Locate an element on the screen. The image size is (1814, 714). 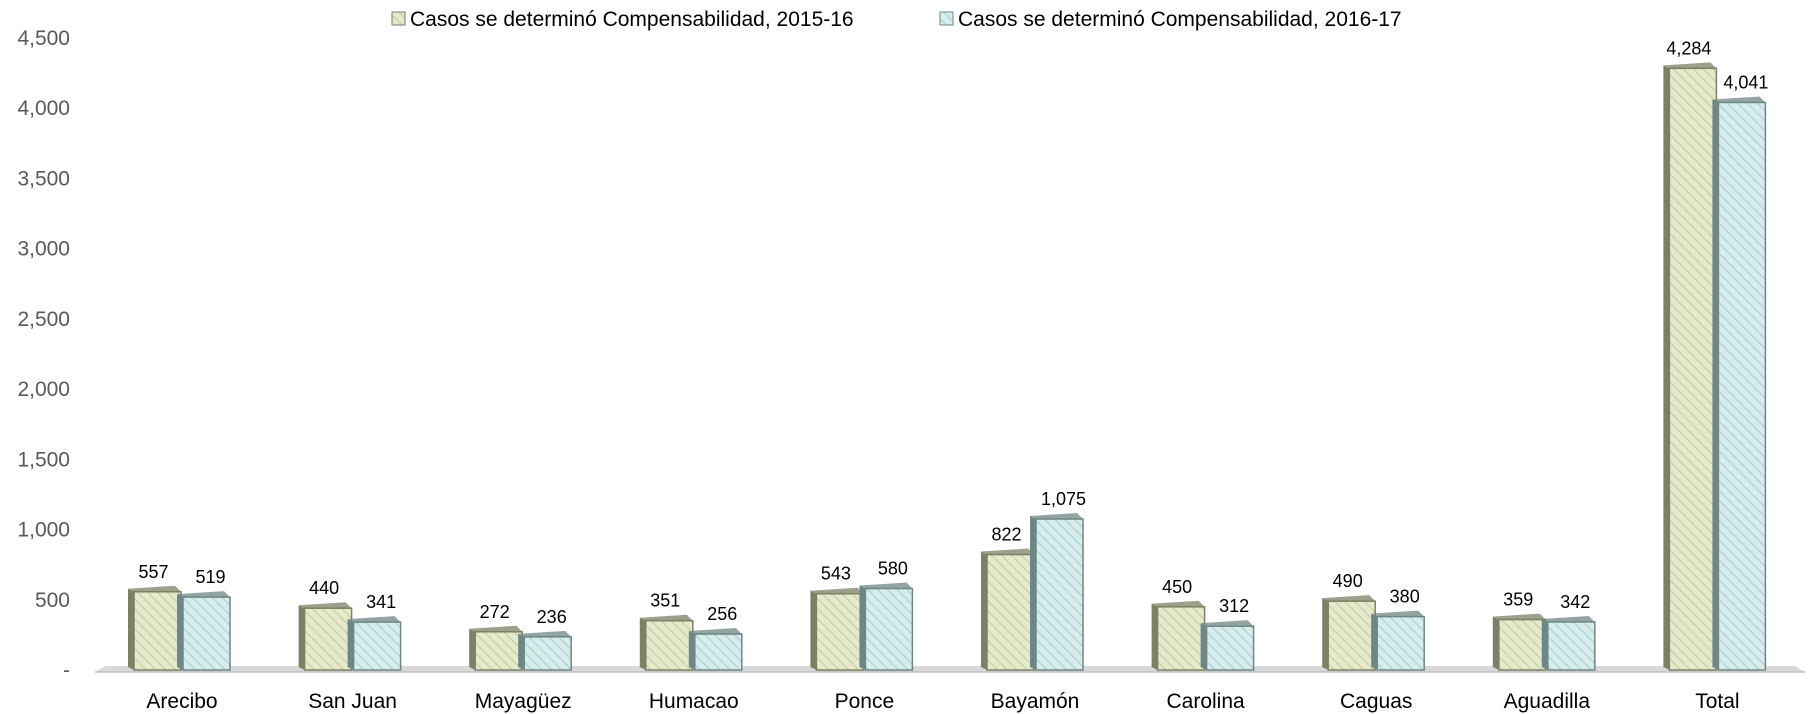
data-label: 490 is located at coordinates (1348, 581).